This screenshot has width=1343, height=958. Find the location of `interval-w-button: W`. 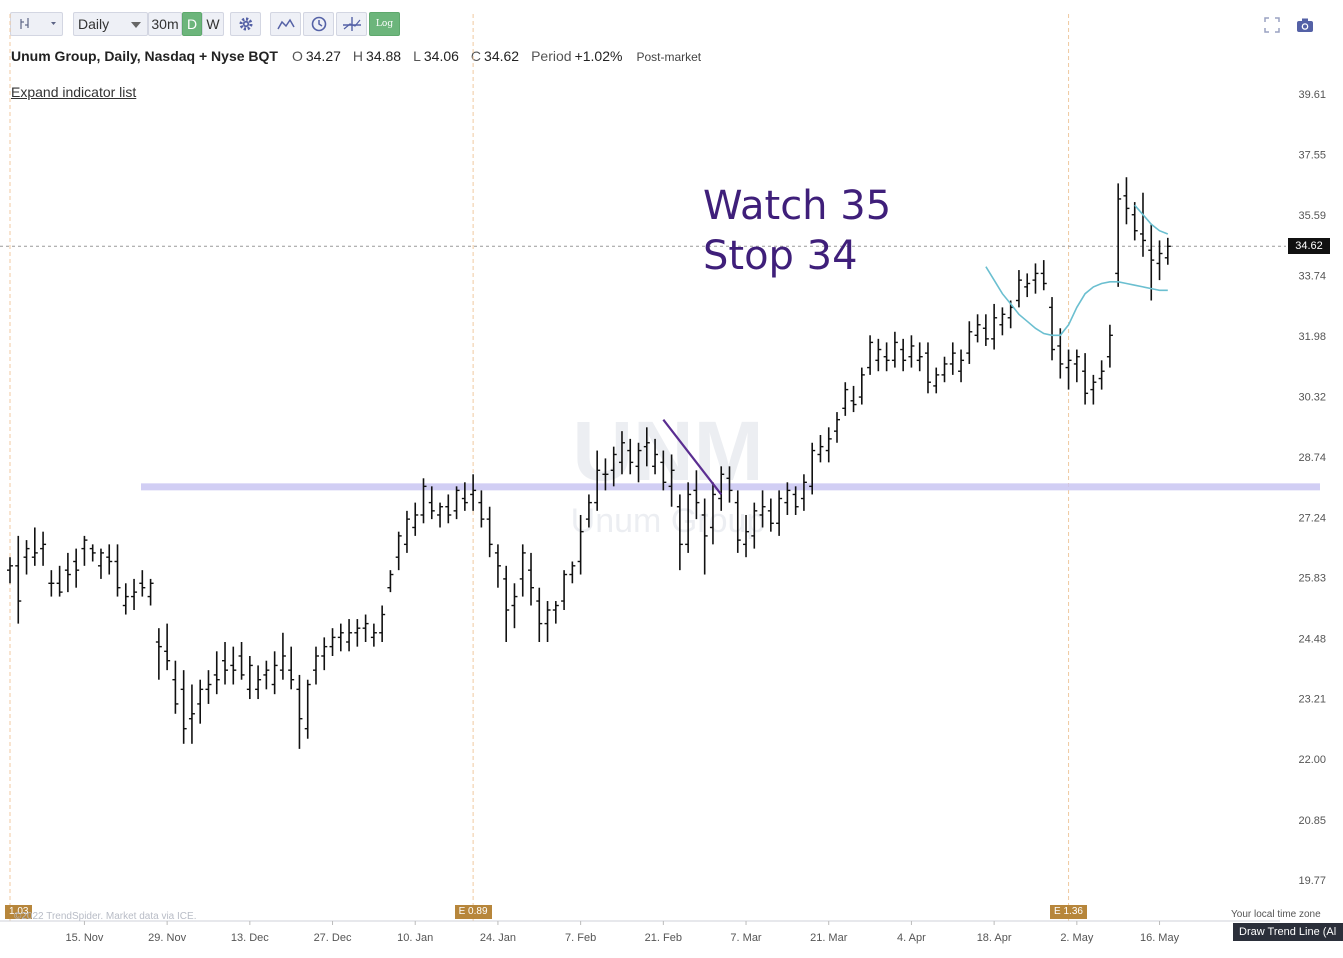

interval-w-button: W is located at coordinates (213, 24).